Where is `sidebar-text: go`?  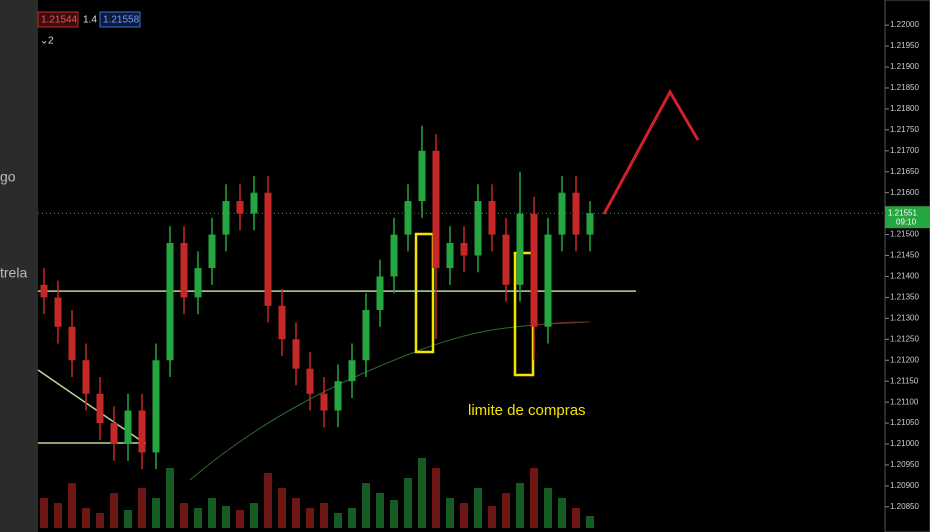 sidebar-text: go is located at coordinates (8, 177).